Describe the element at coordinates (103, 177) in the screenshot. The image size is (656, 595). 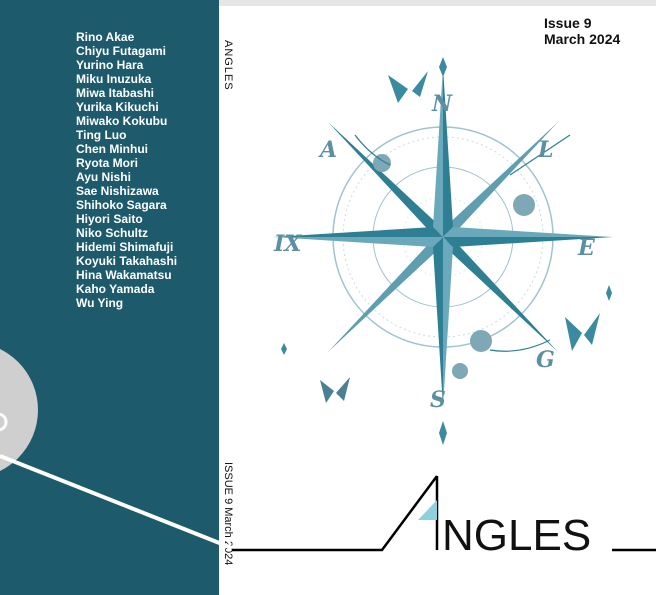
I see `contributor-name: Ayu Nishi` at that location.